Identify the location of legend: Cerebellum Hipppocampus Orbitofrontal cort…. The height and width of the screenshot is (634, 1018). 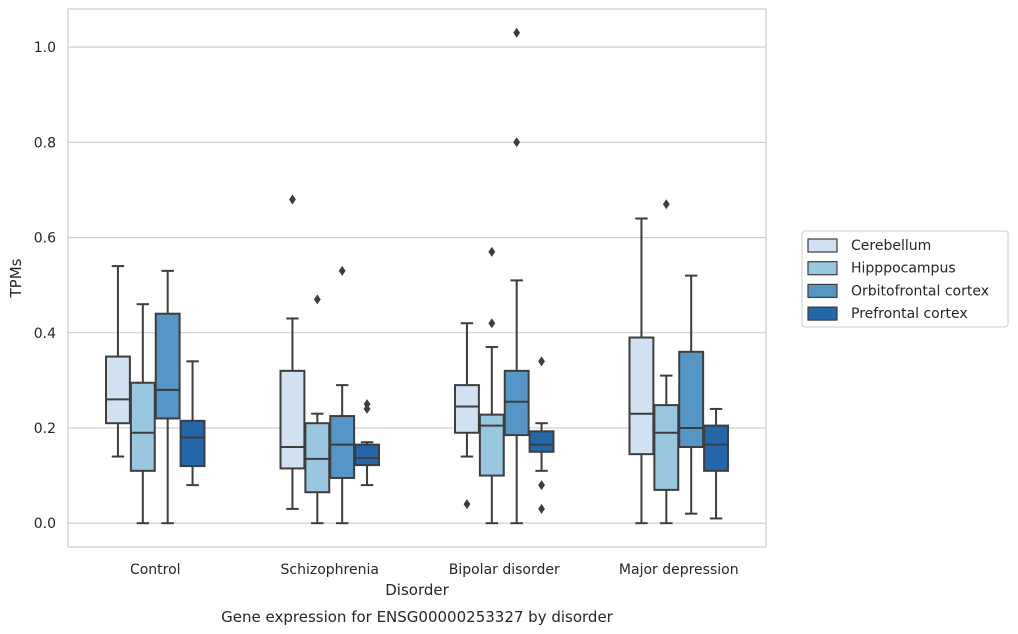
(905, 279).